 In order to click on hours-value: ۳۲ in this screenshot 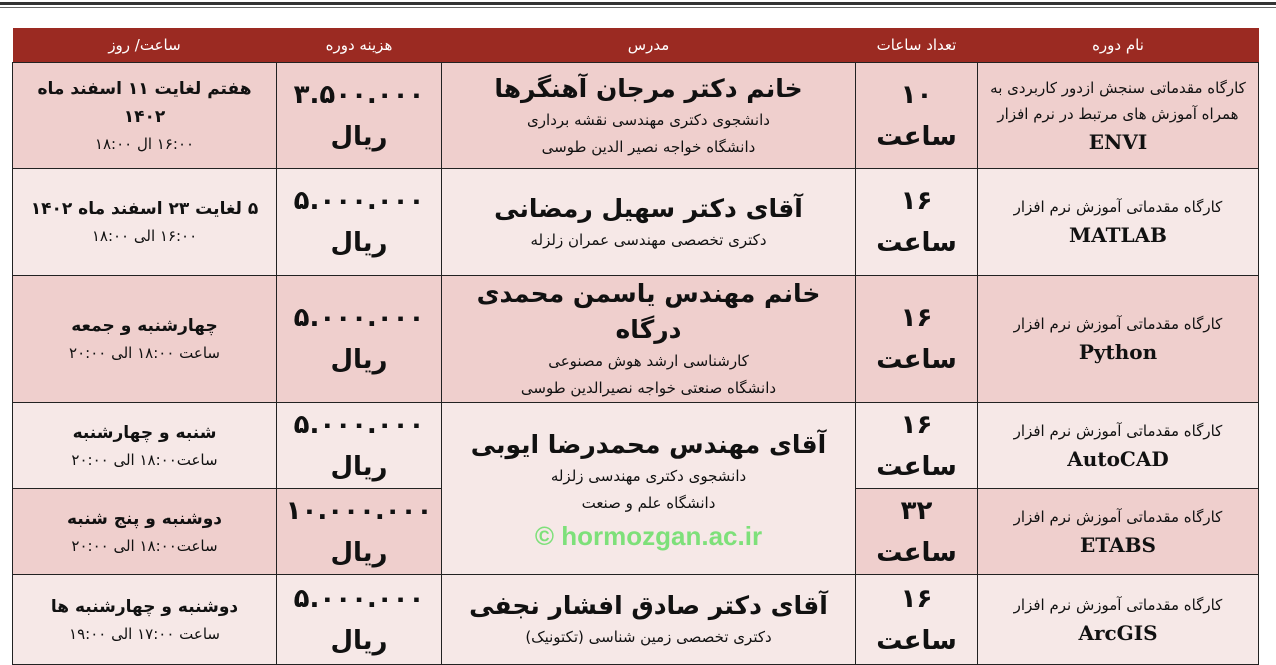, I will do `click(916, 510)`.